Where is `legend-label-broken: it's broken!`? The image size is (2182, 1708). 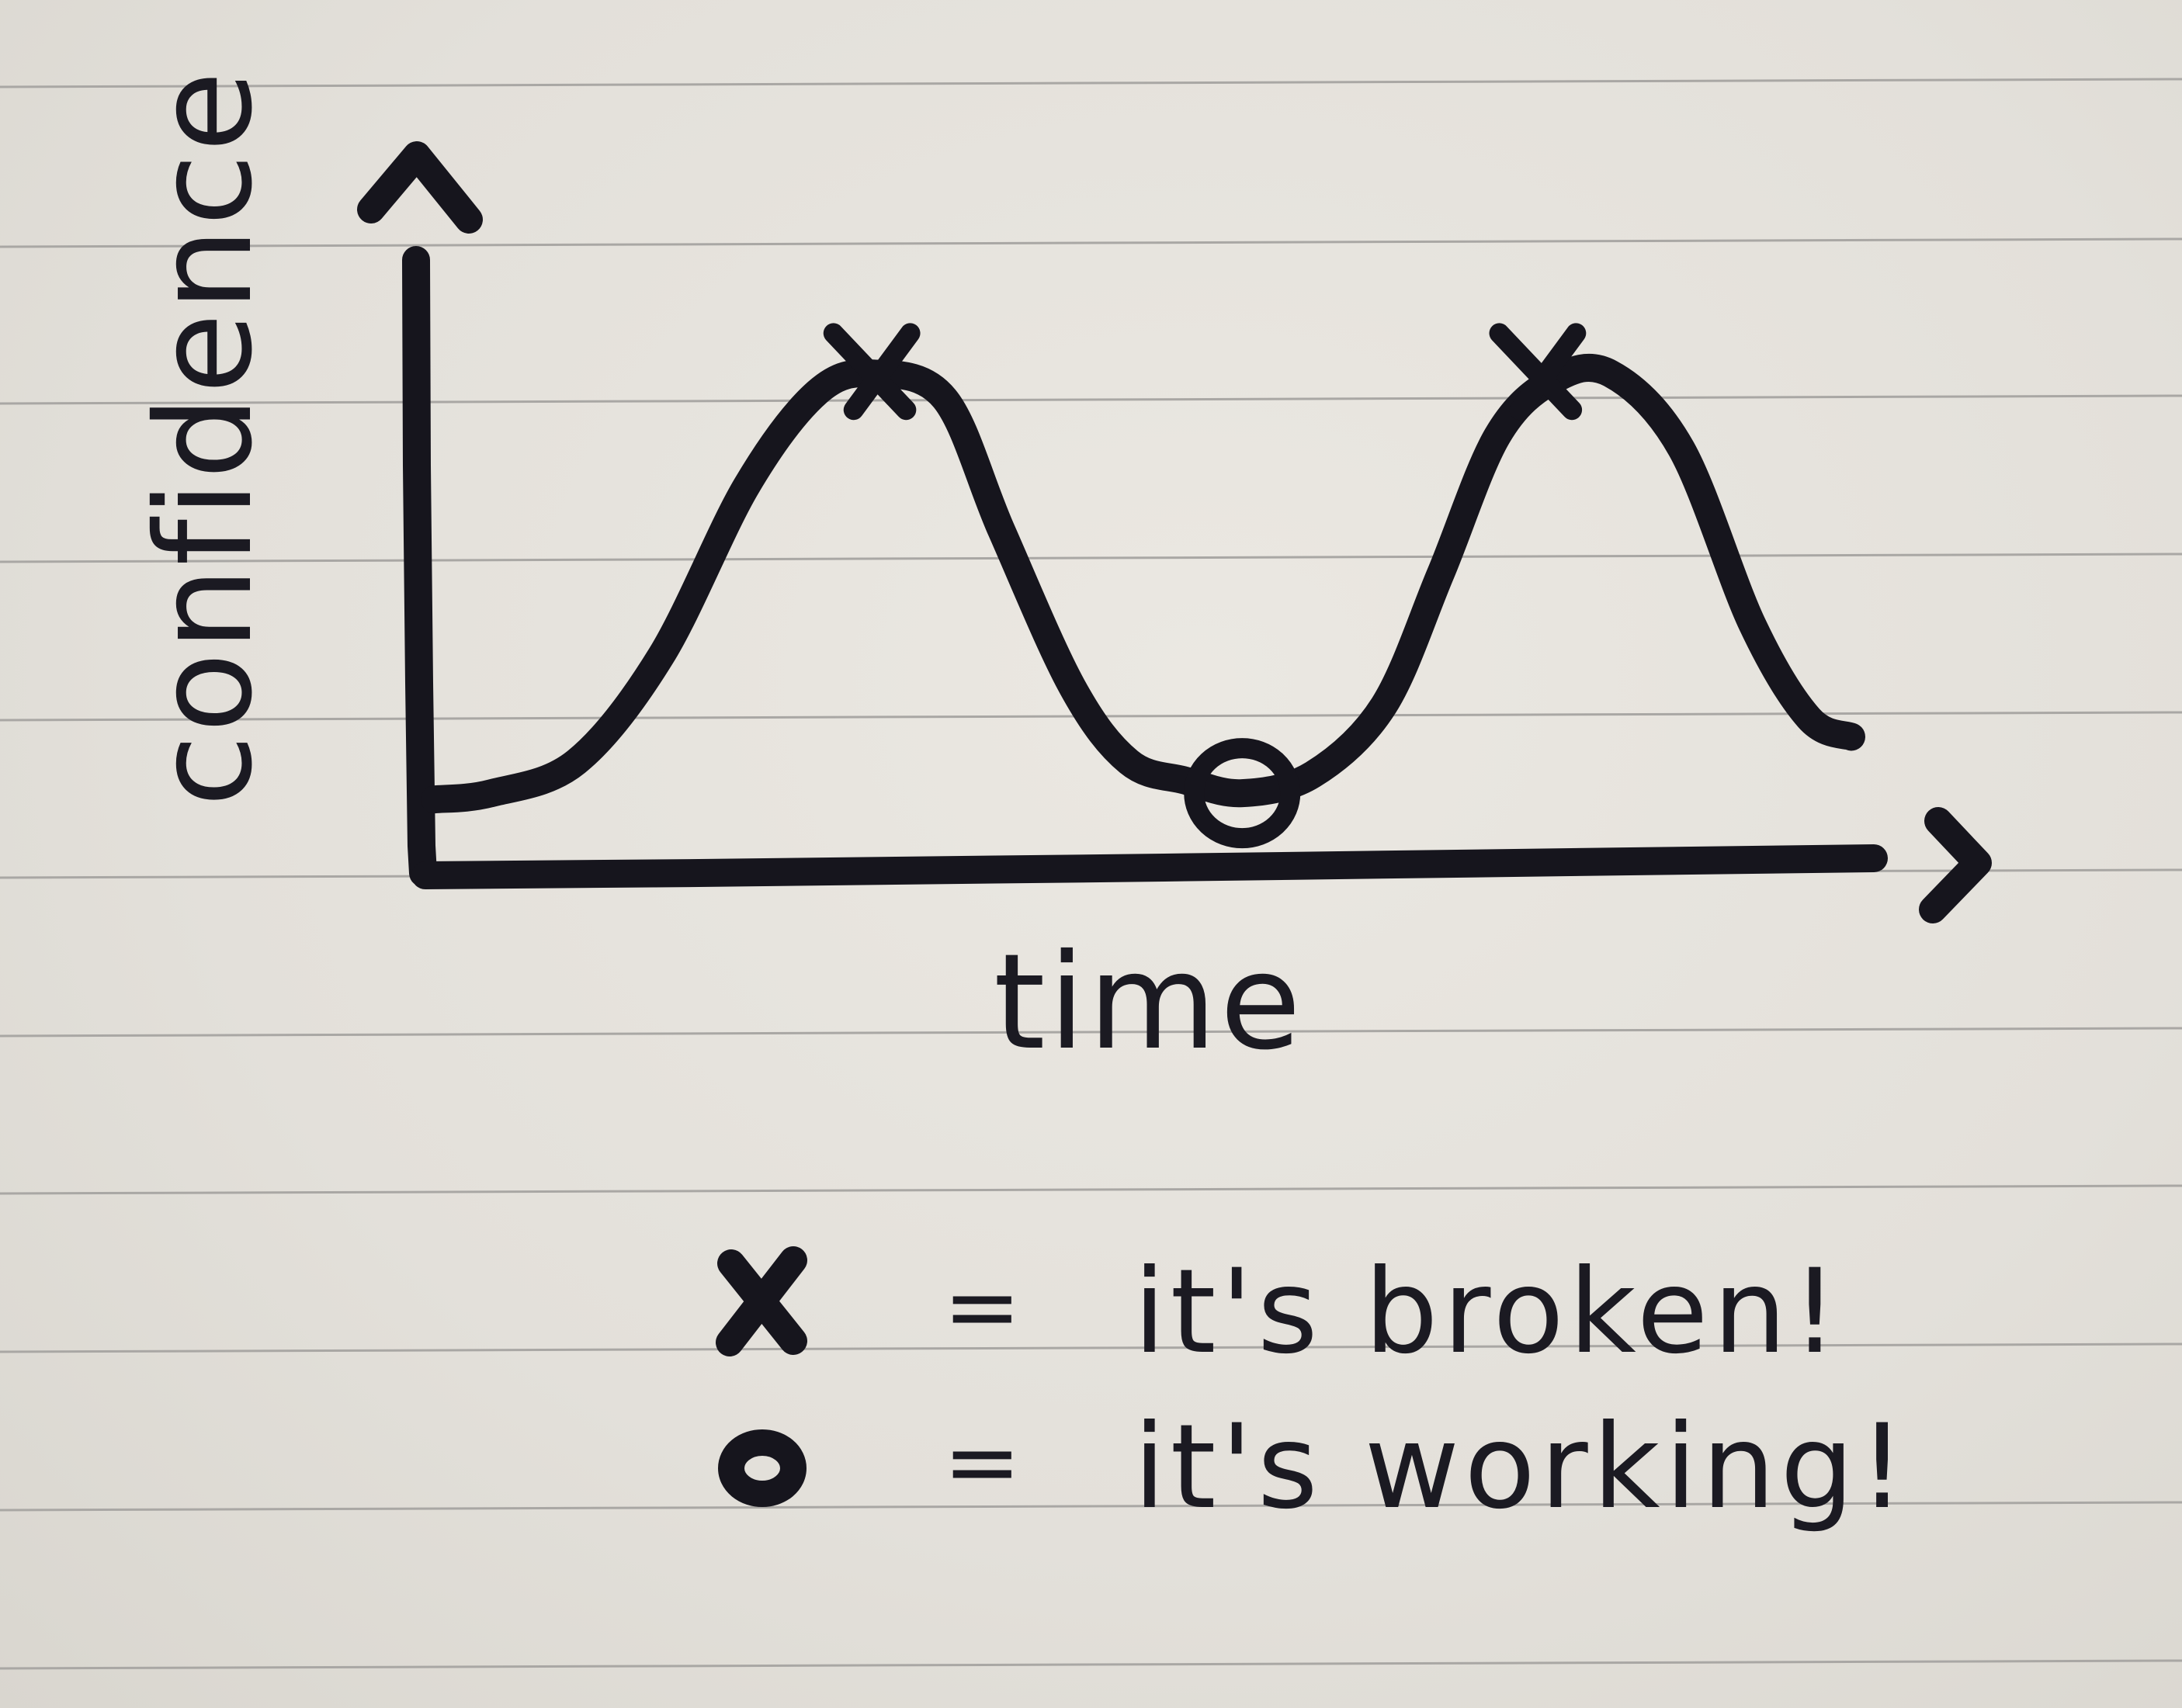 legend-label-broken: it's broken! is located at coordinates (1488, 1312).